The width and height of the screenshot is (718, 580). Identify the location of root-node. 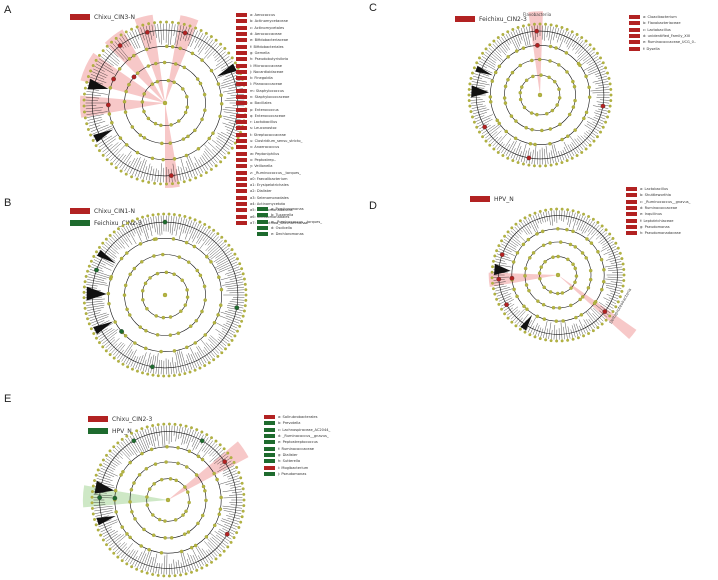
(540, 95).